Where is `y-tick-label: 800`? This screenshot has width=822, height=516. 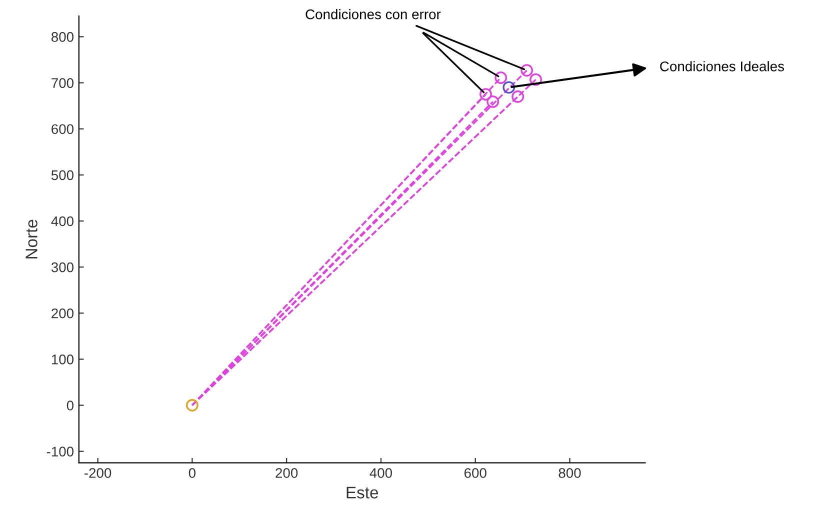
y-tick-label: 800 is located at coordinates (62, 37).